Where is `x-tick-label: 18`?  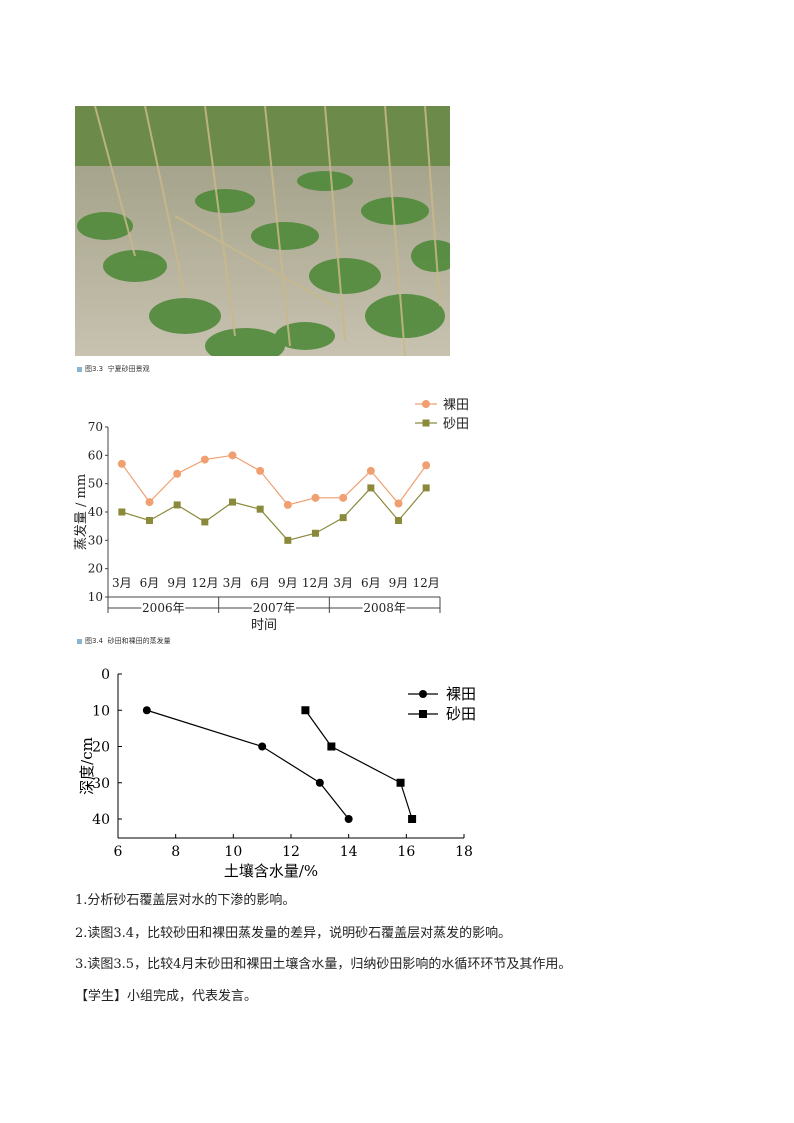 x-tick-label: 18 is located at coordinates (464, 852).